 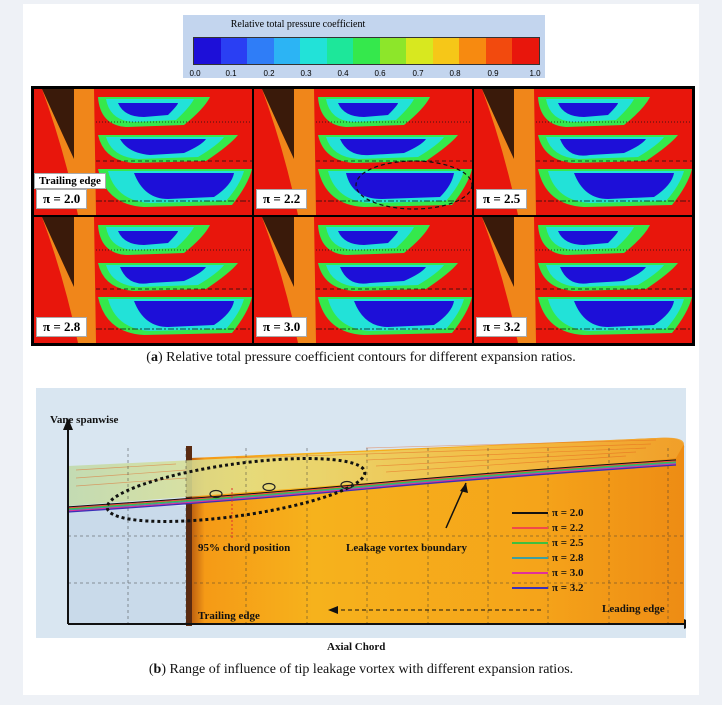 I want to click on legend-label: π = 2.2, so click(x=568, y=527).